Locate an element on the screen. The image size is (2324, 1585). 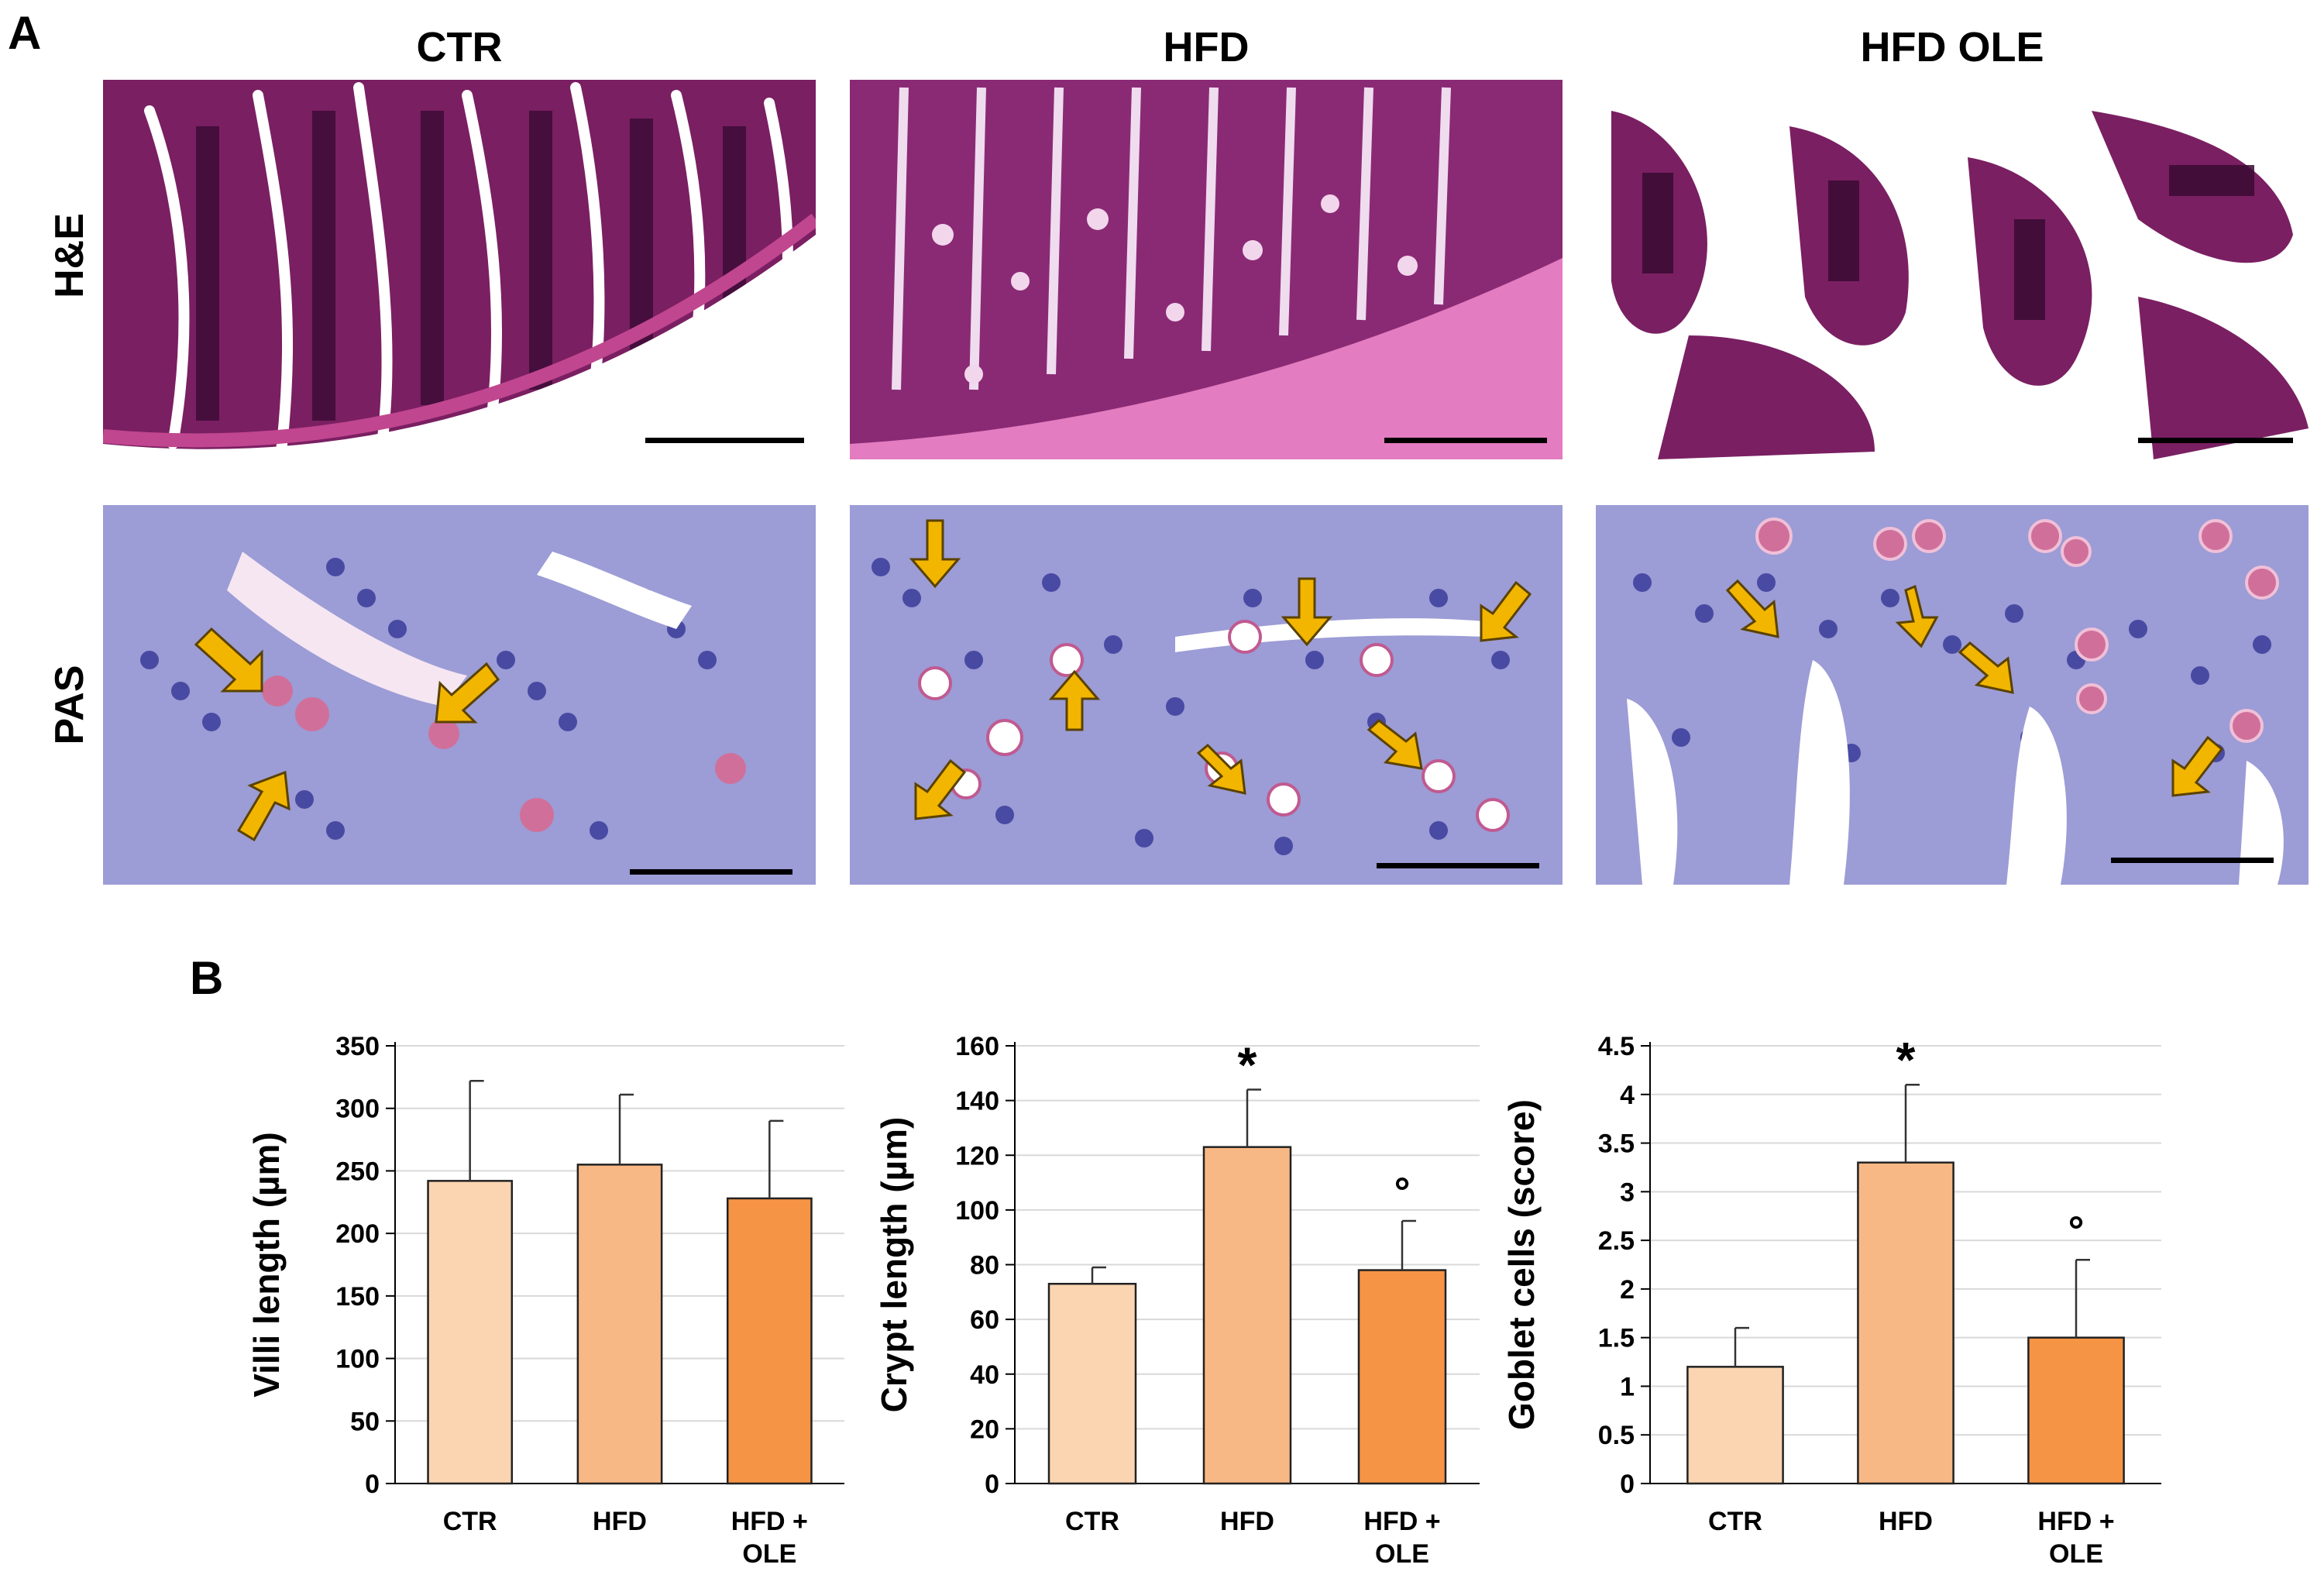
y-tick-label: 40 is located at coordinates (984, 1375).